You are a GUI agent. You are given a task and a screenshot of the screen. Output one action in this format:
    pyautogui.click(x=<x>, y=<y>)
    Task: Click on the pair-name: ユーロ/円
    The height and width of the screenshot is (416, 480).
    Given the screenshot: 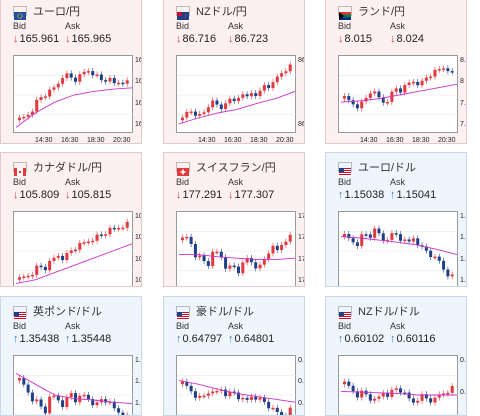 What is the action you would take?
    pyautogui.click(x=57, y=12)
    